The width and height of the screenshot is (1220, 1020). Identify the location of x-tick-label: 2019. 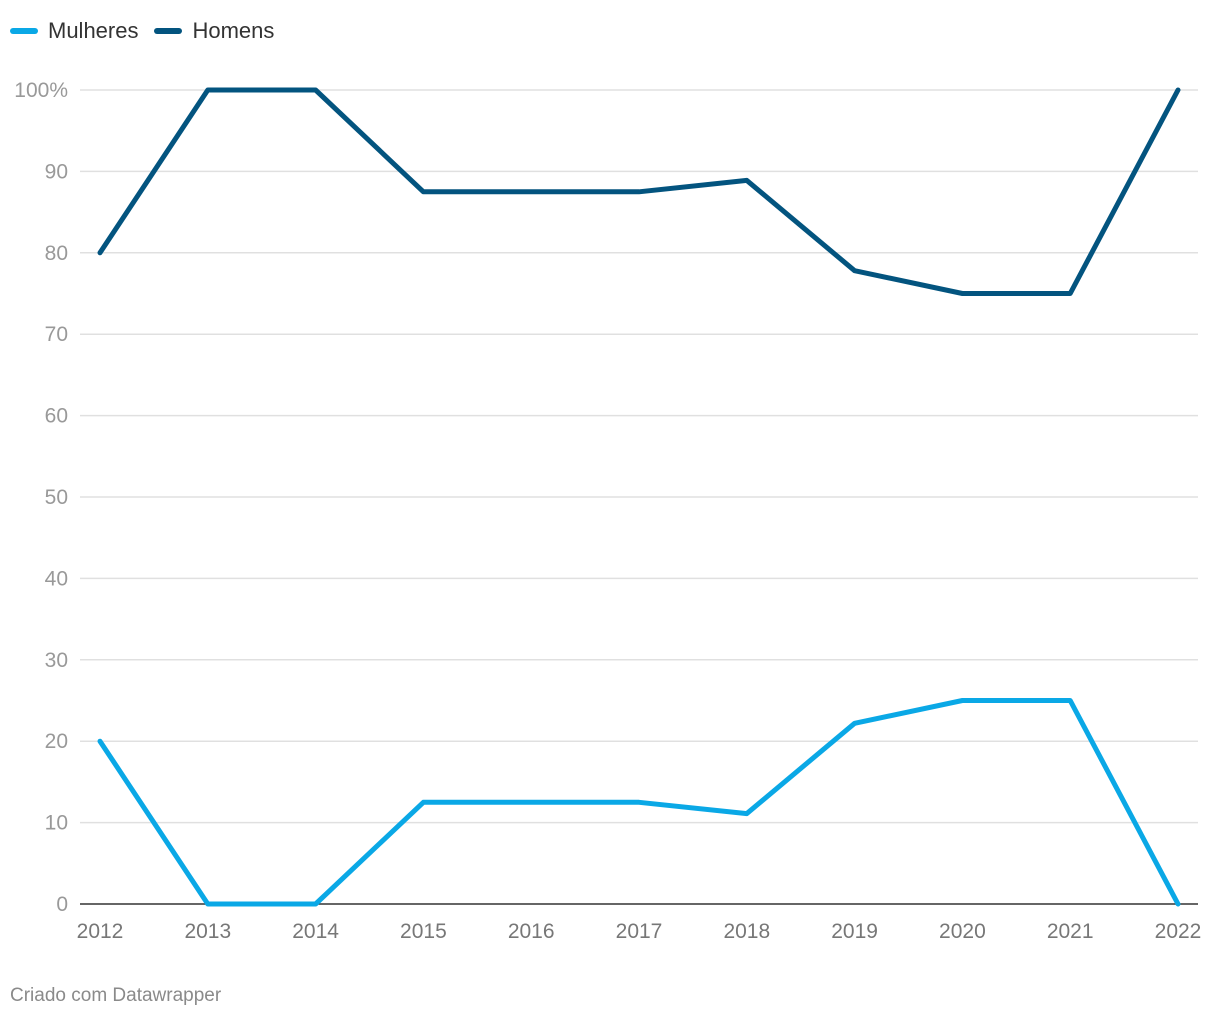
(854, 931).